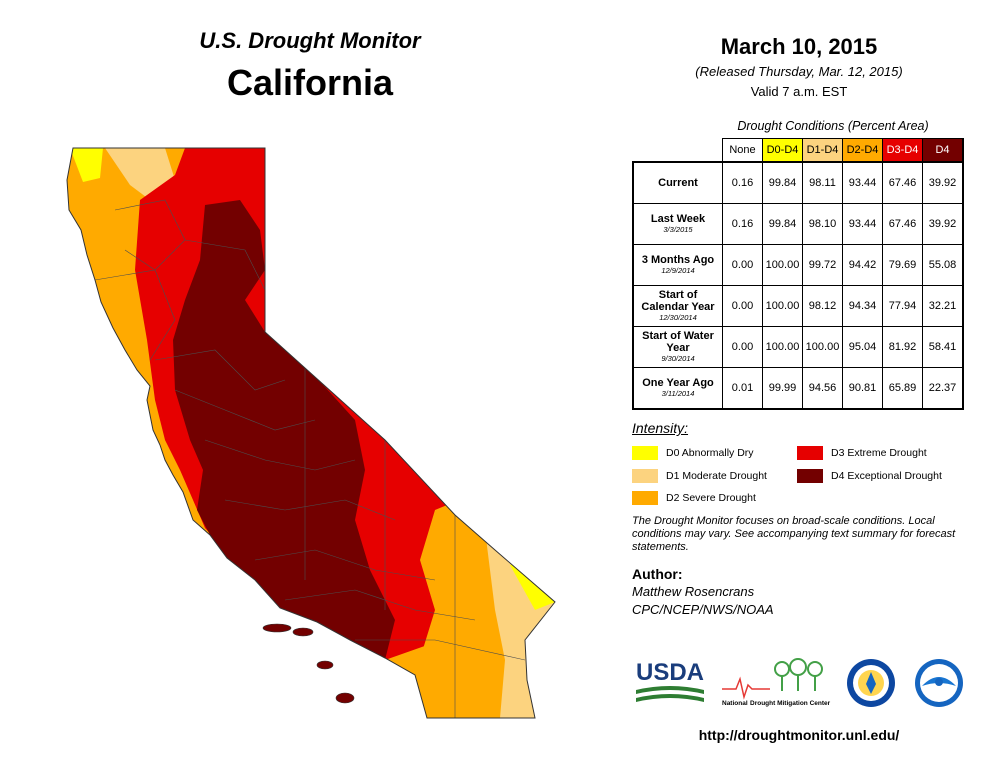 The height and width of the screenshot is (768, 993). What do you see at coordinates (862, 150) in the screenshot?
I see `col-header: D2-D4` at bounding box center [862, 150].